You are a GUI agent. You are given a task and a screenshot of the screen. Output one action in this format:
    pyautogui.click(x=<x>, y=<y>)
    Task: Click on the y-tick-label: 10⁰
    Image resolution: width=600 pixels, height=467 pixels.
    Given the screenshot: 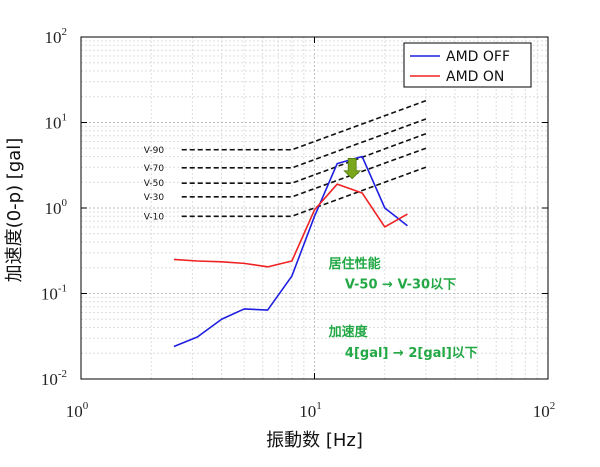 What is the action you would take?
    pyautogui.click(x=56, y=207)
    